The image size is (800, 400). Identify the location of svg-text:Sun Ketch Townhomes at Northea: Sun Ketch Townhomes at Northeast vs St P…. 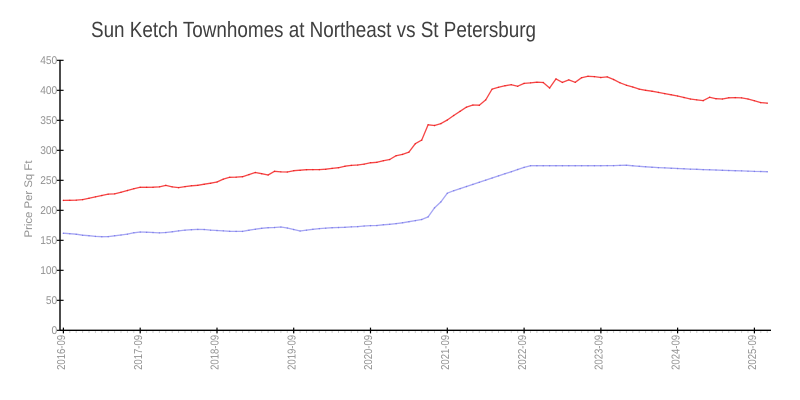
(313, 29).